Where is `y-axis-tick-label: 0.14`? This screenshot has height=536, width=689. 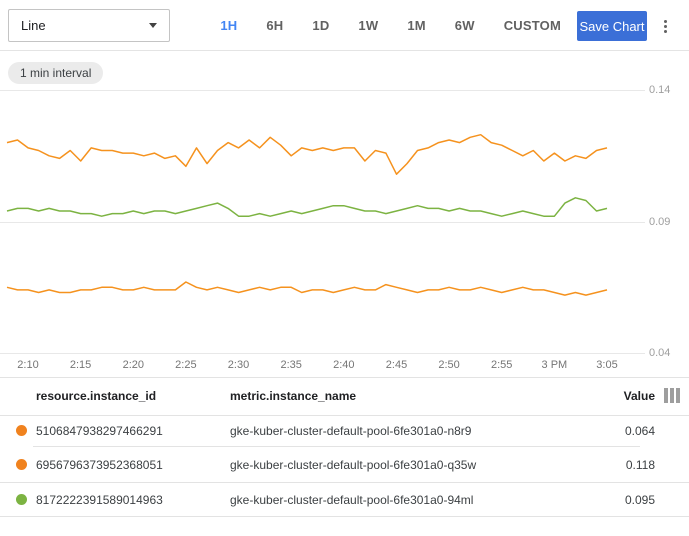
y-axis-tick-label: 0.14 is located at coordinates (660, 90).